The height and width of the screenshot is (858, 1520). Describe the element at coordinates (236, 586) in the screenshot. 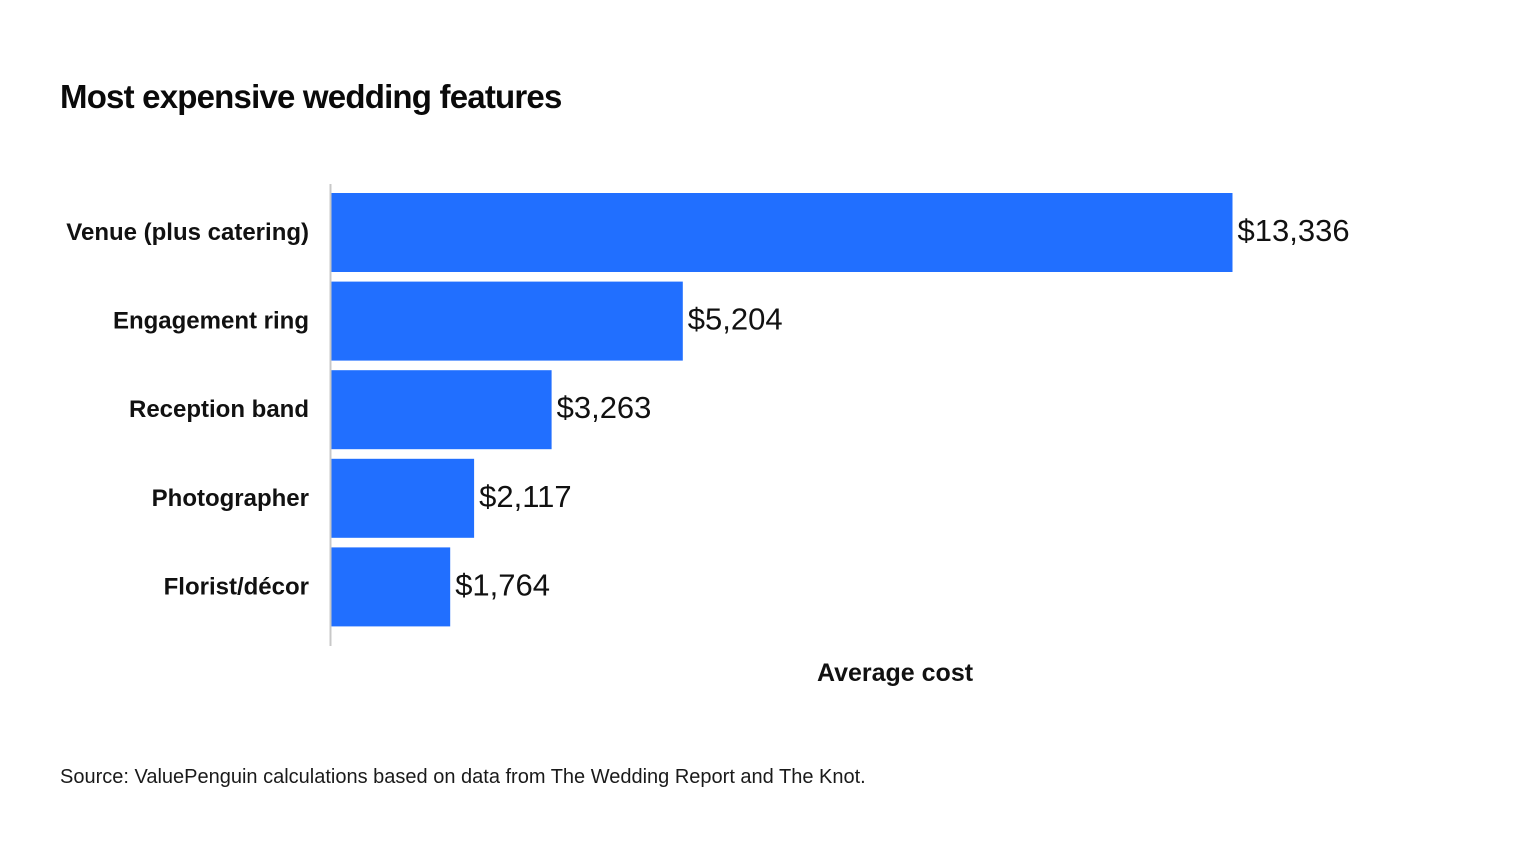

I see `category-label: Florist/décor` at that location.